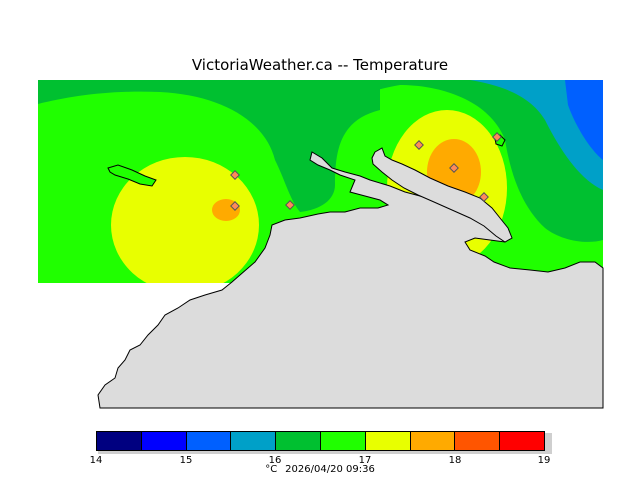 The image size is (640, 480). Describe the element at coordinates (365, 460) in the screenshot. I see `scale-tick-17: 17` at that location.